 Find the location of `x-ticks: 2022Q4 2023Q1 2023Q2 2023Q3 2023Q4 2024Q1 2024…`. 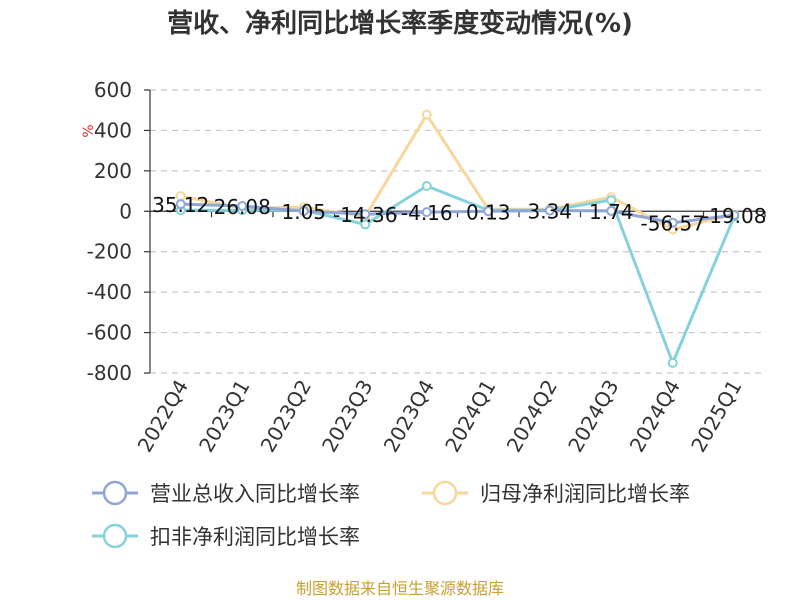

x-ticks: 2022Q4 2023Q1 2023Q2 2023Q3 2023Q4 2024Q1 2024… is located at coordinates (440, 416).